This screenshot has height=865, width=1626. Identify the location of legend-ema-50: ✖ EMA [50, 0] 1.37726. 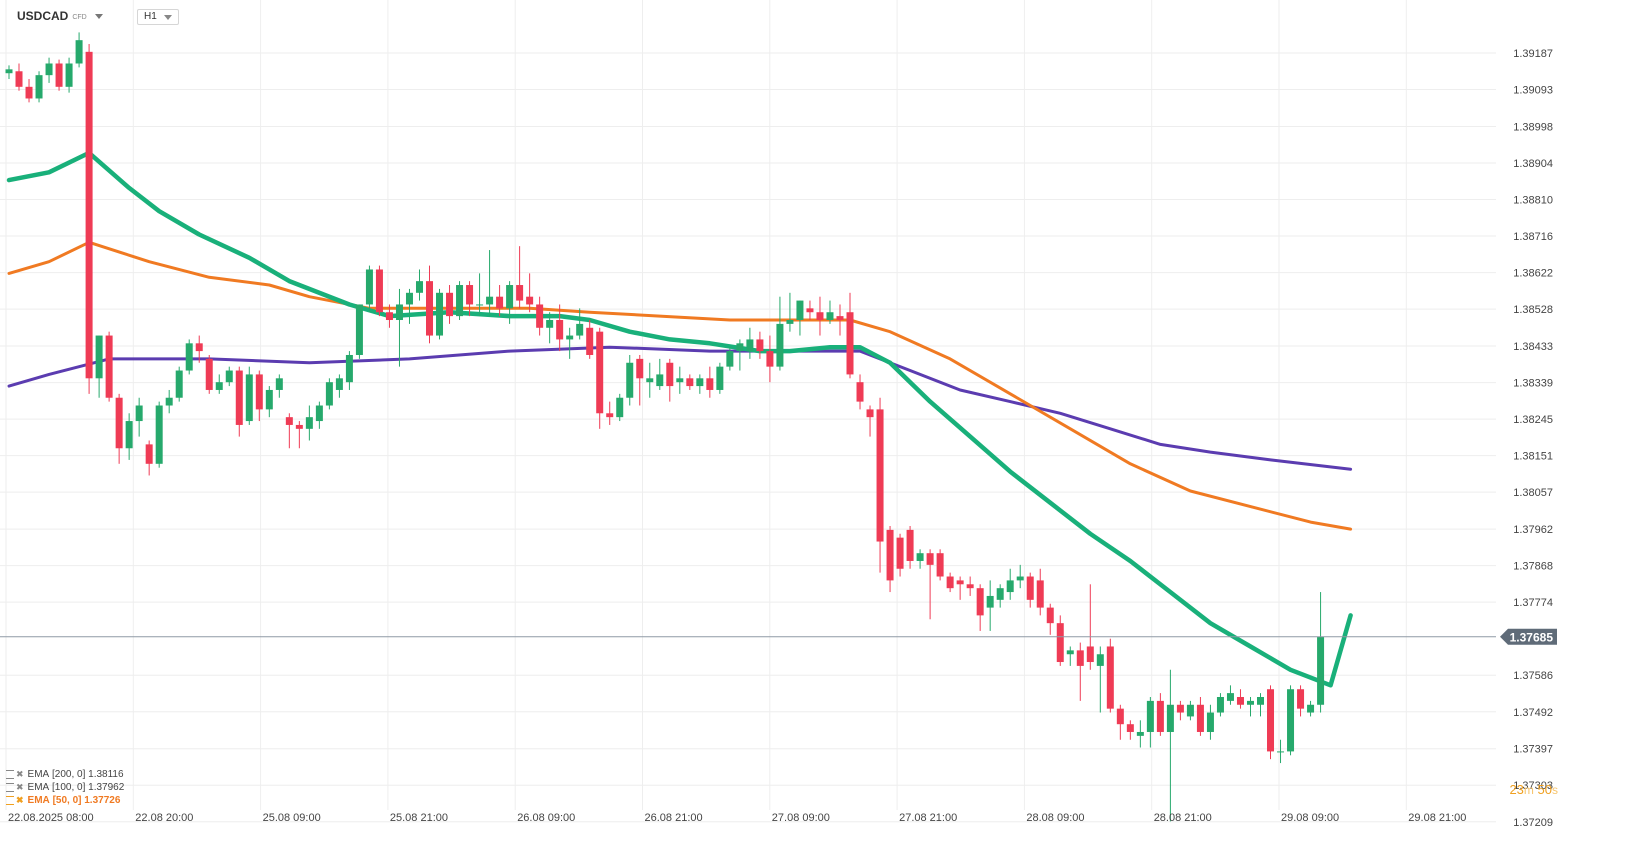
(63, 800).